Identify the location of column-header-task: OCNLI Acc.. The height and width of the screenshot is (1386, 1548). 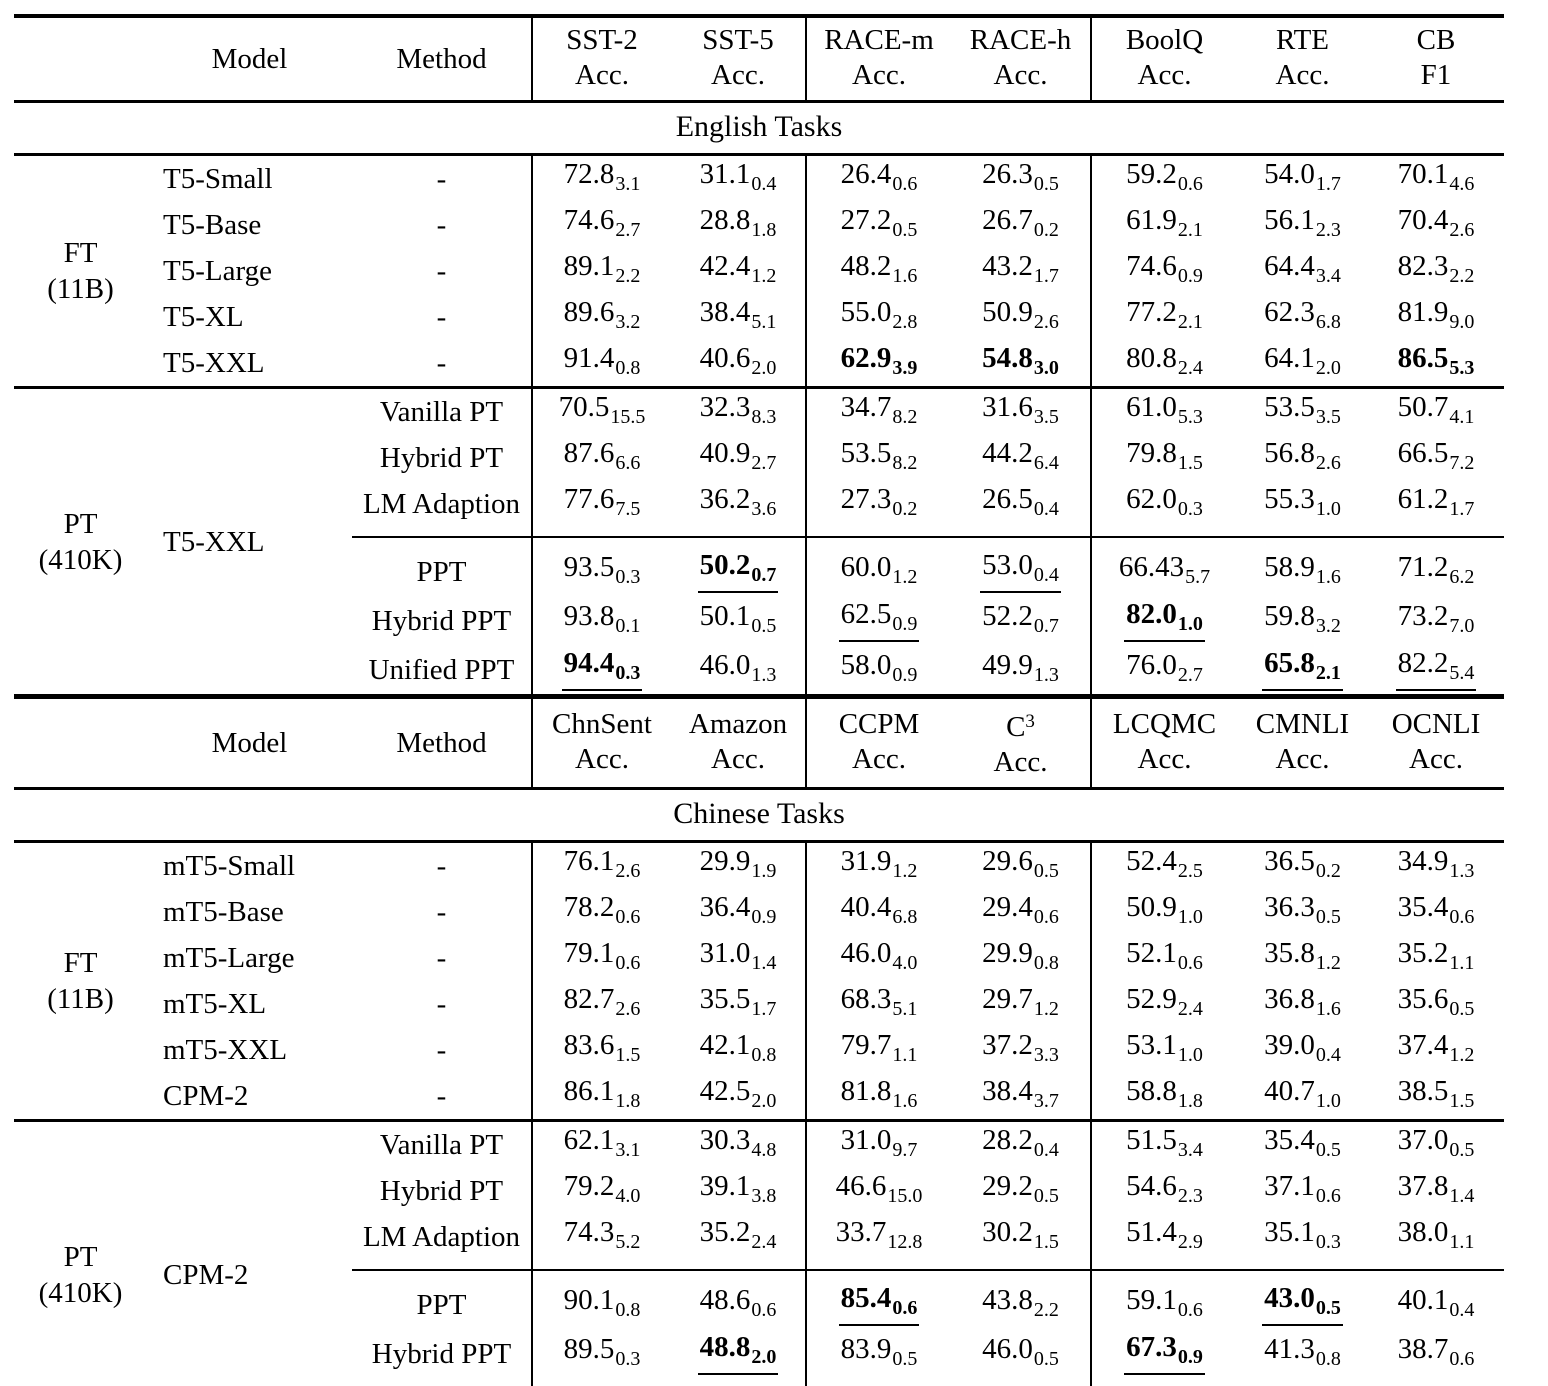
(1436, 744).